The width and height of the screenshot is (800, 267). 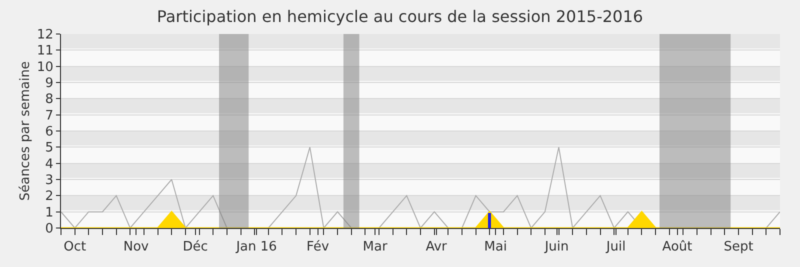 I want to click on y-axis-title: Séances par semaine, so click(x=25, y=131).